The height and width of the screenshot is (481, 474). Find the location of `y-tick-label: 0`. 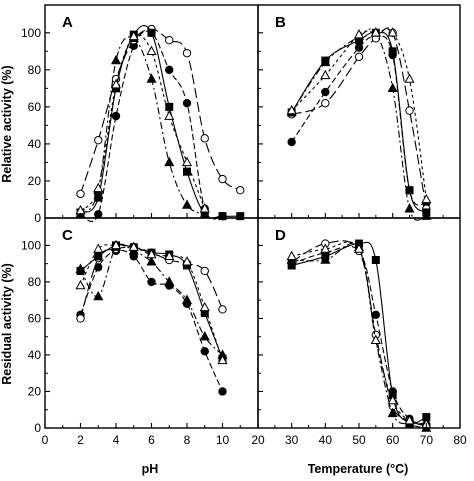

y-tick-label: 0 is located at coordinates (37, 428).